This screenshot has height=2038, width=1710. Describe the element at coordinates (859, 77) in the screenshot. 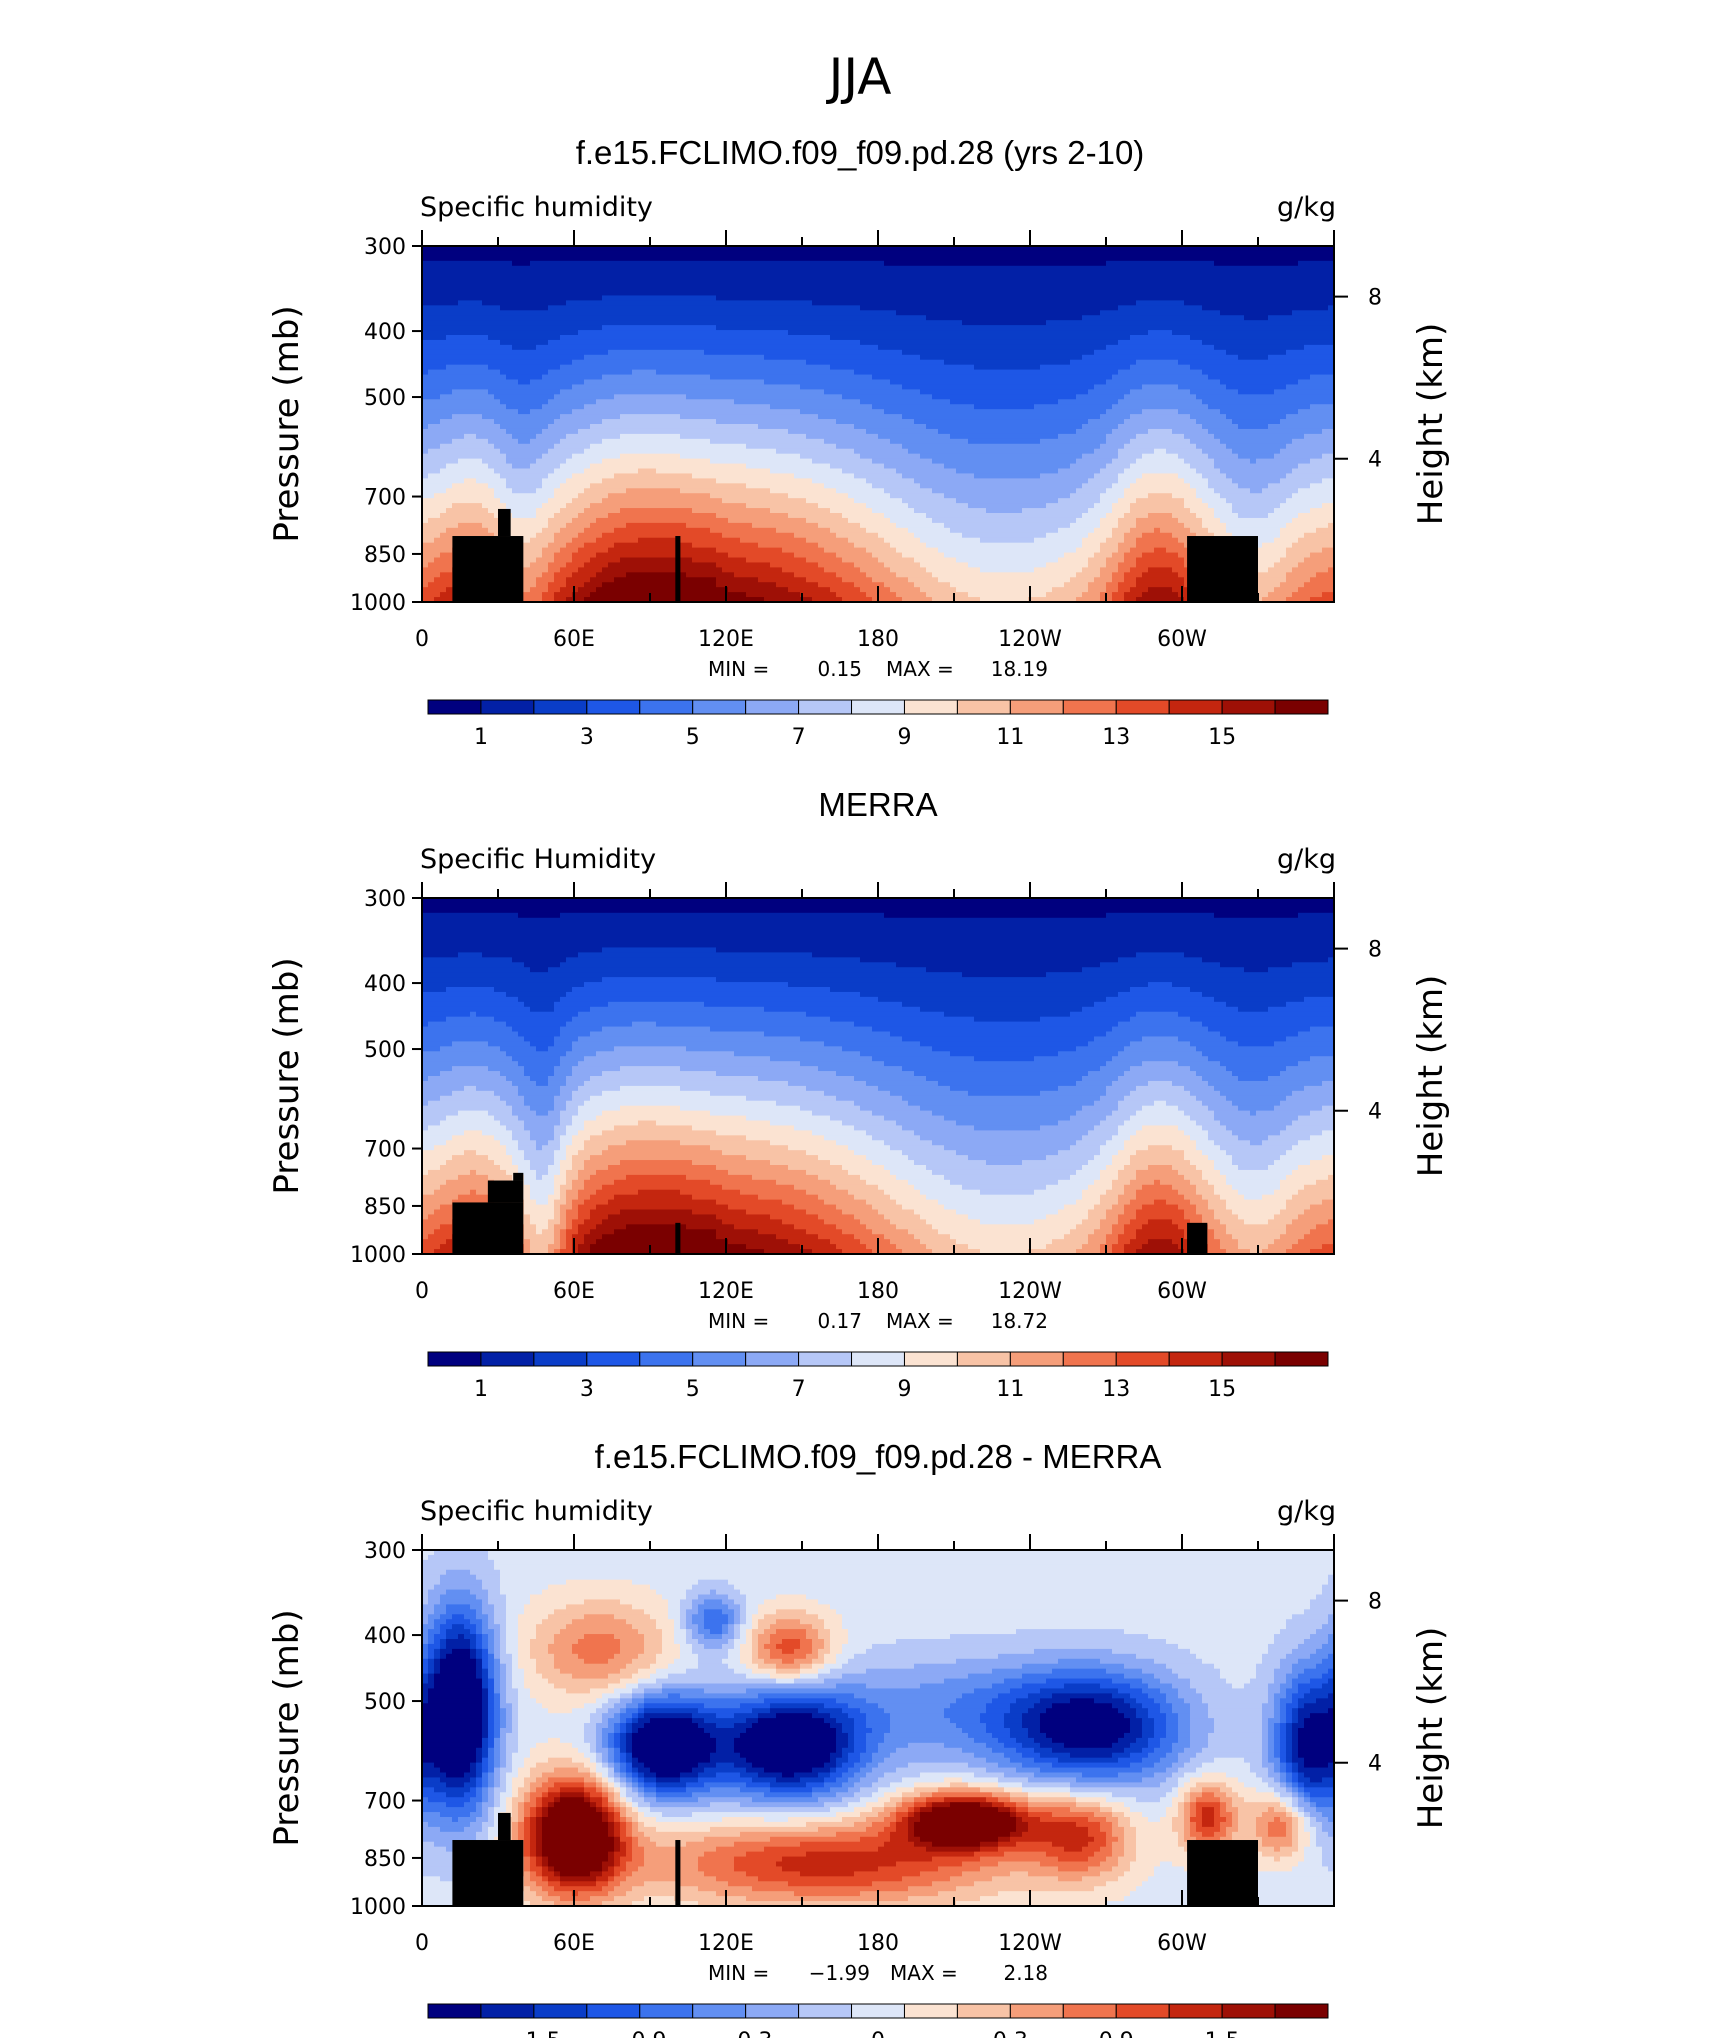

I see `figure-title: JJA` at that location.